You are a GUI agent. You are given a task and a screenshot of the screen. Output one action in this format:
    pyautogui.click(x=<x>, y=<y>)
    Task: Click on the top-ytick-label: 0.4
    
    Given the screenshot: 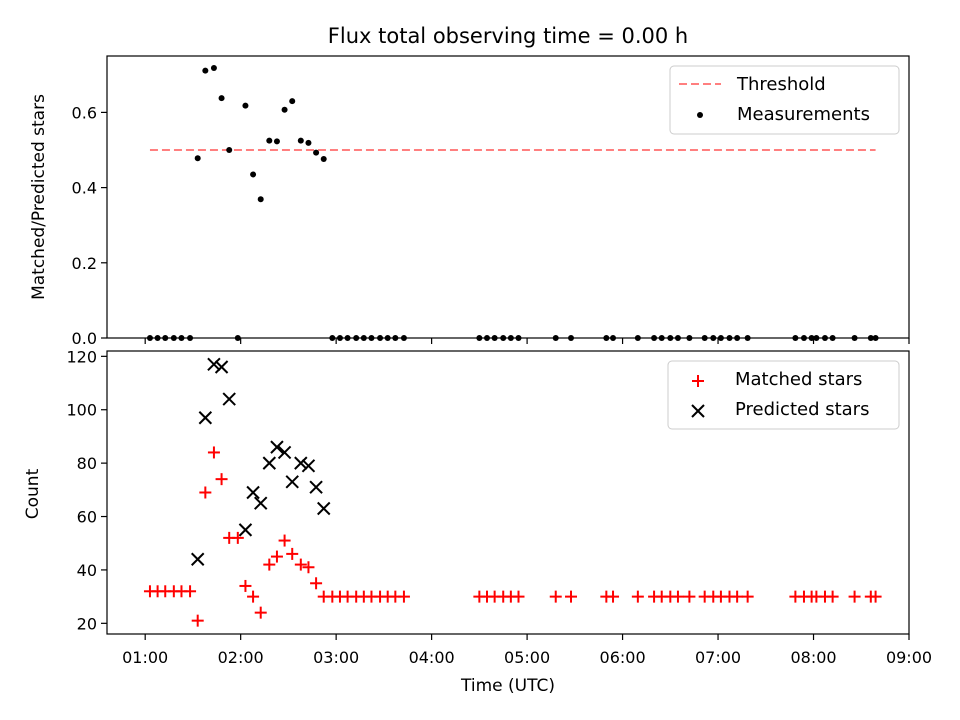 What is the action you would take?
    pyautogui.click(x=84, y=188)
    